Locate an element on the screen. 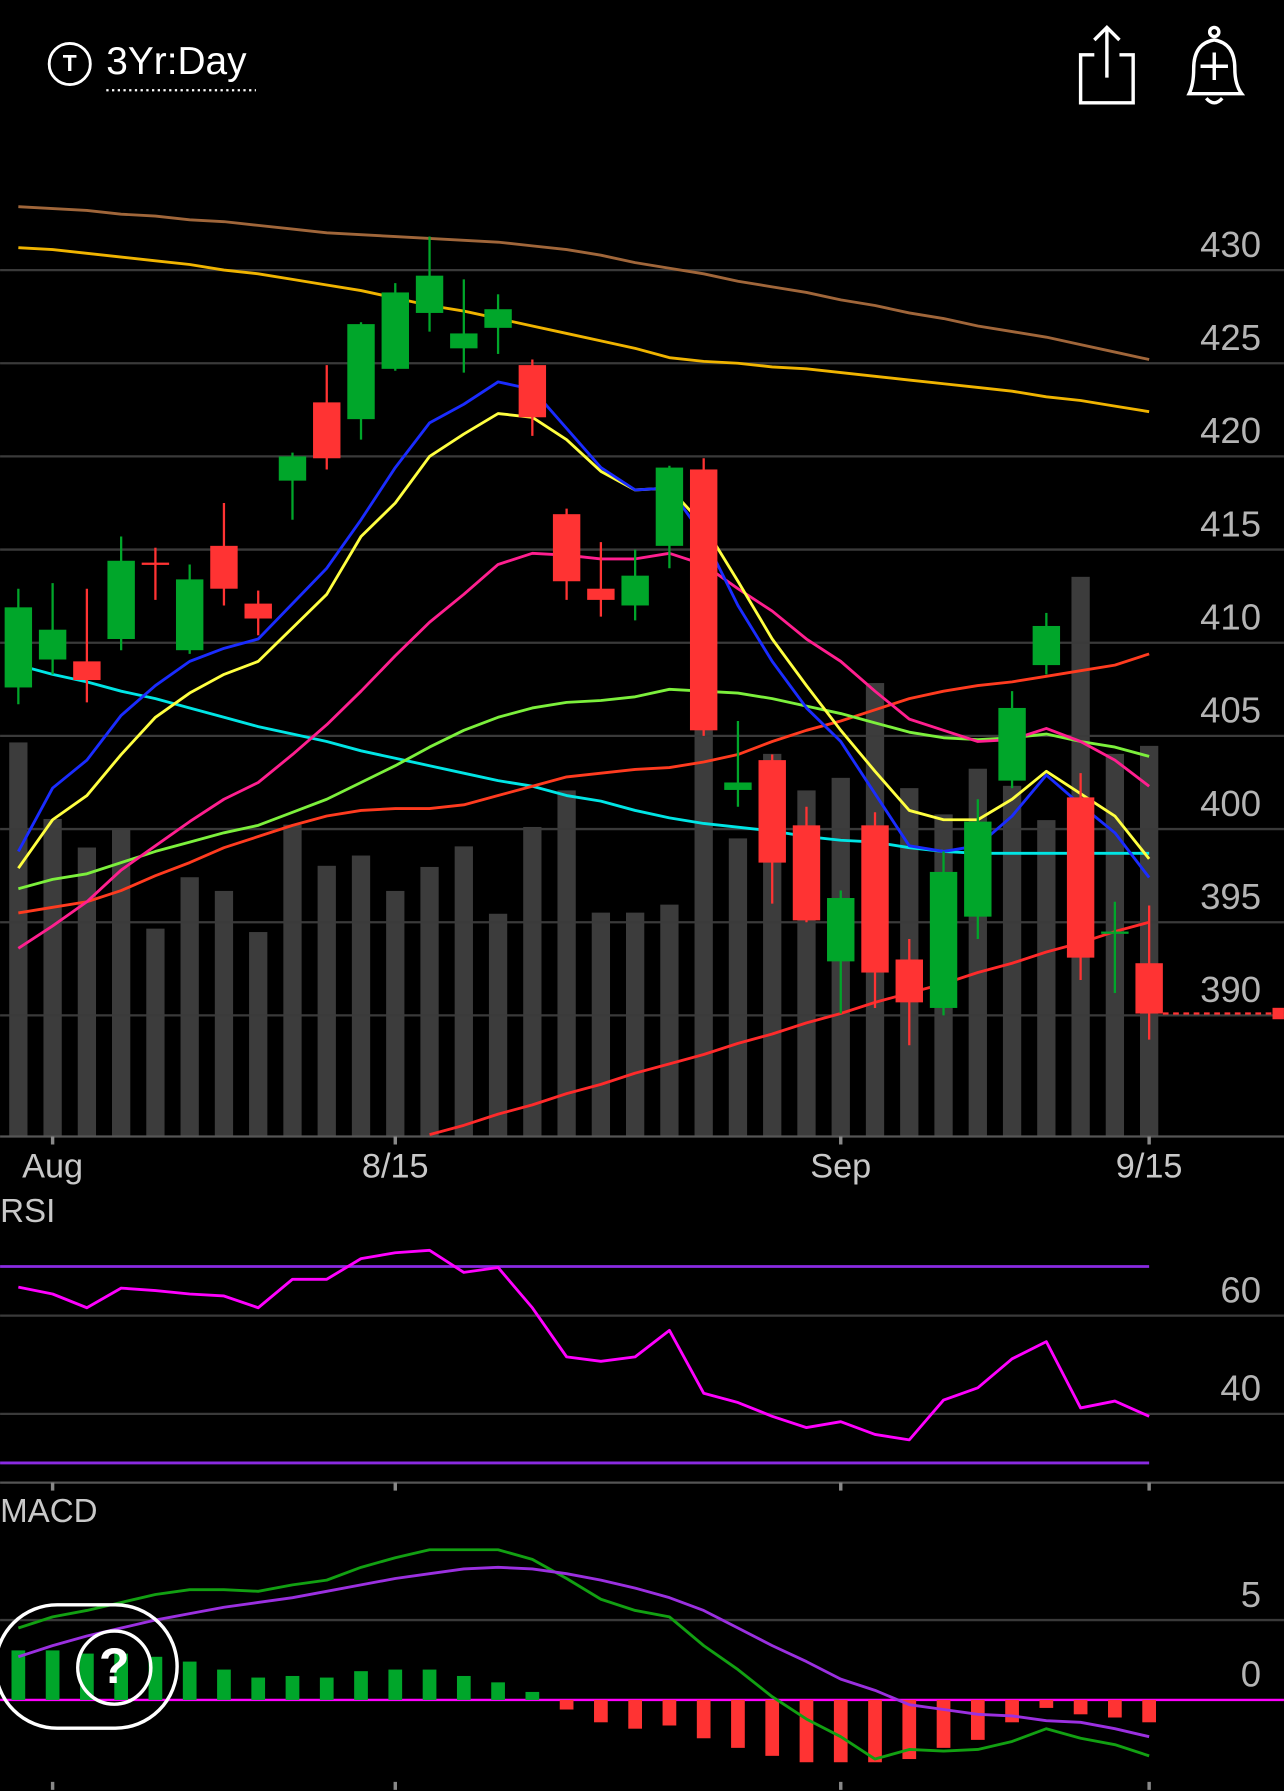  alert-button is located at coordinates (1216, 65).